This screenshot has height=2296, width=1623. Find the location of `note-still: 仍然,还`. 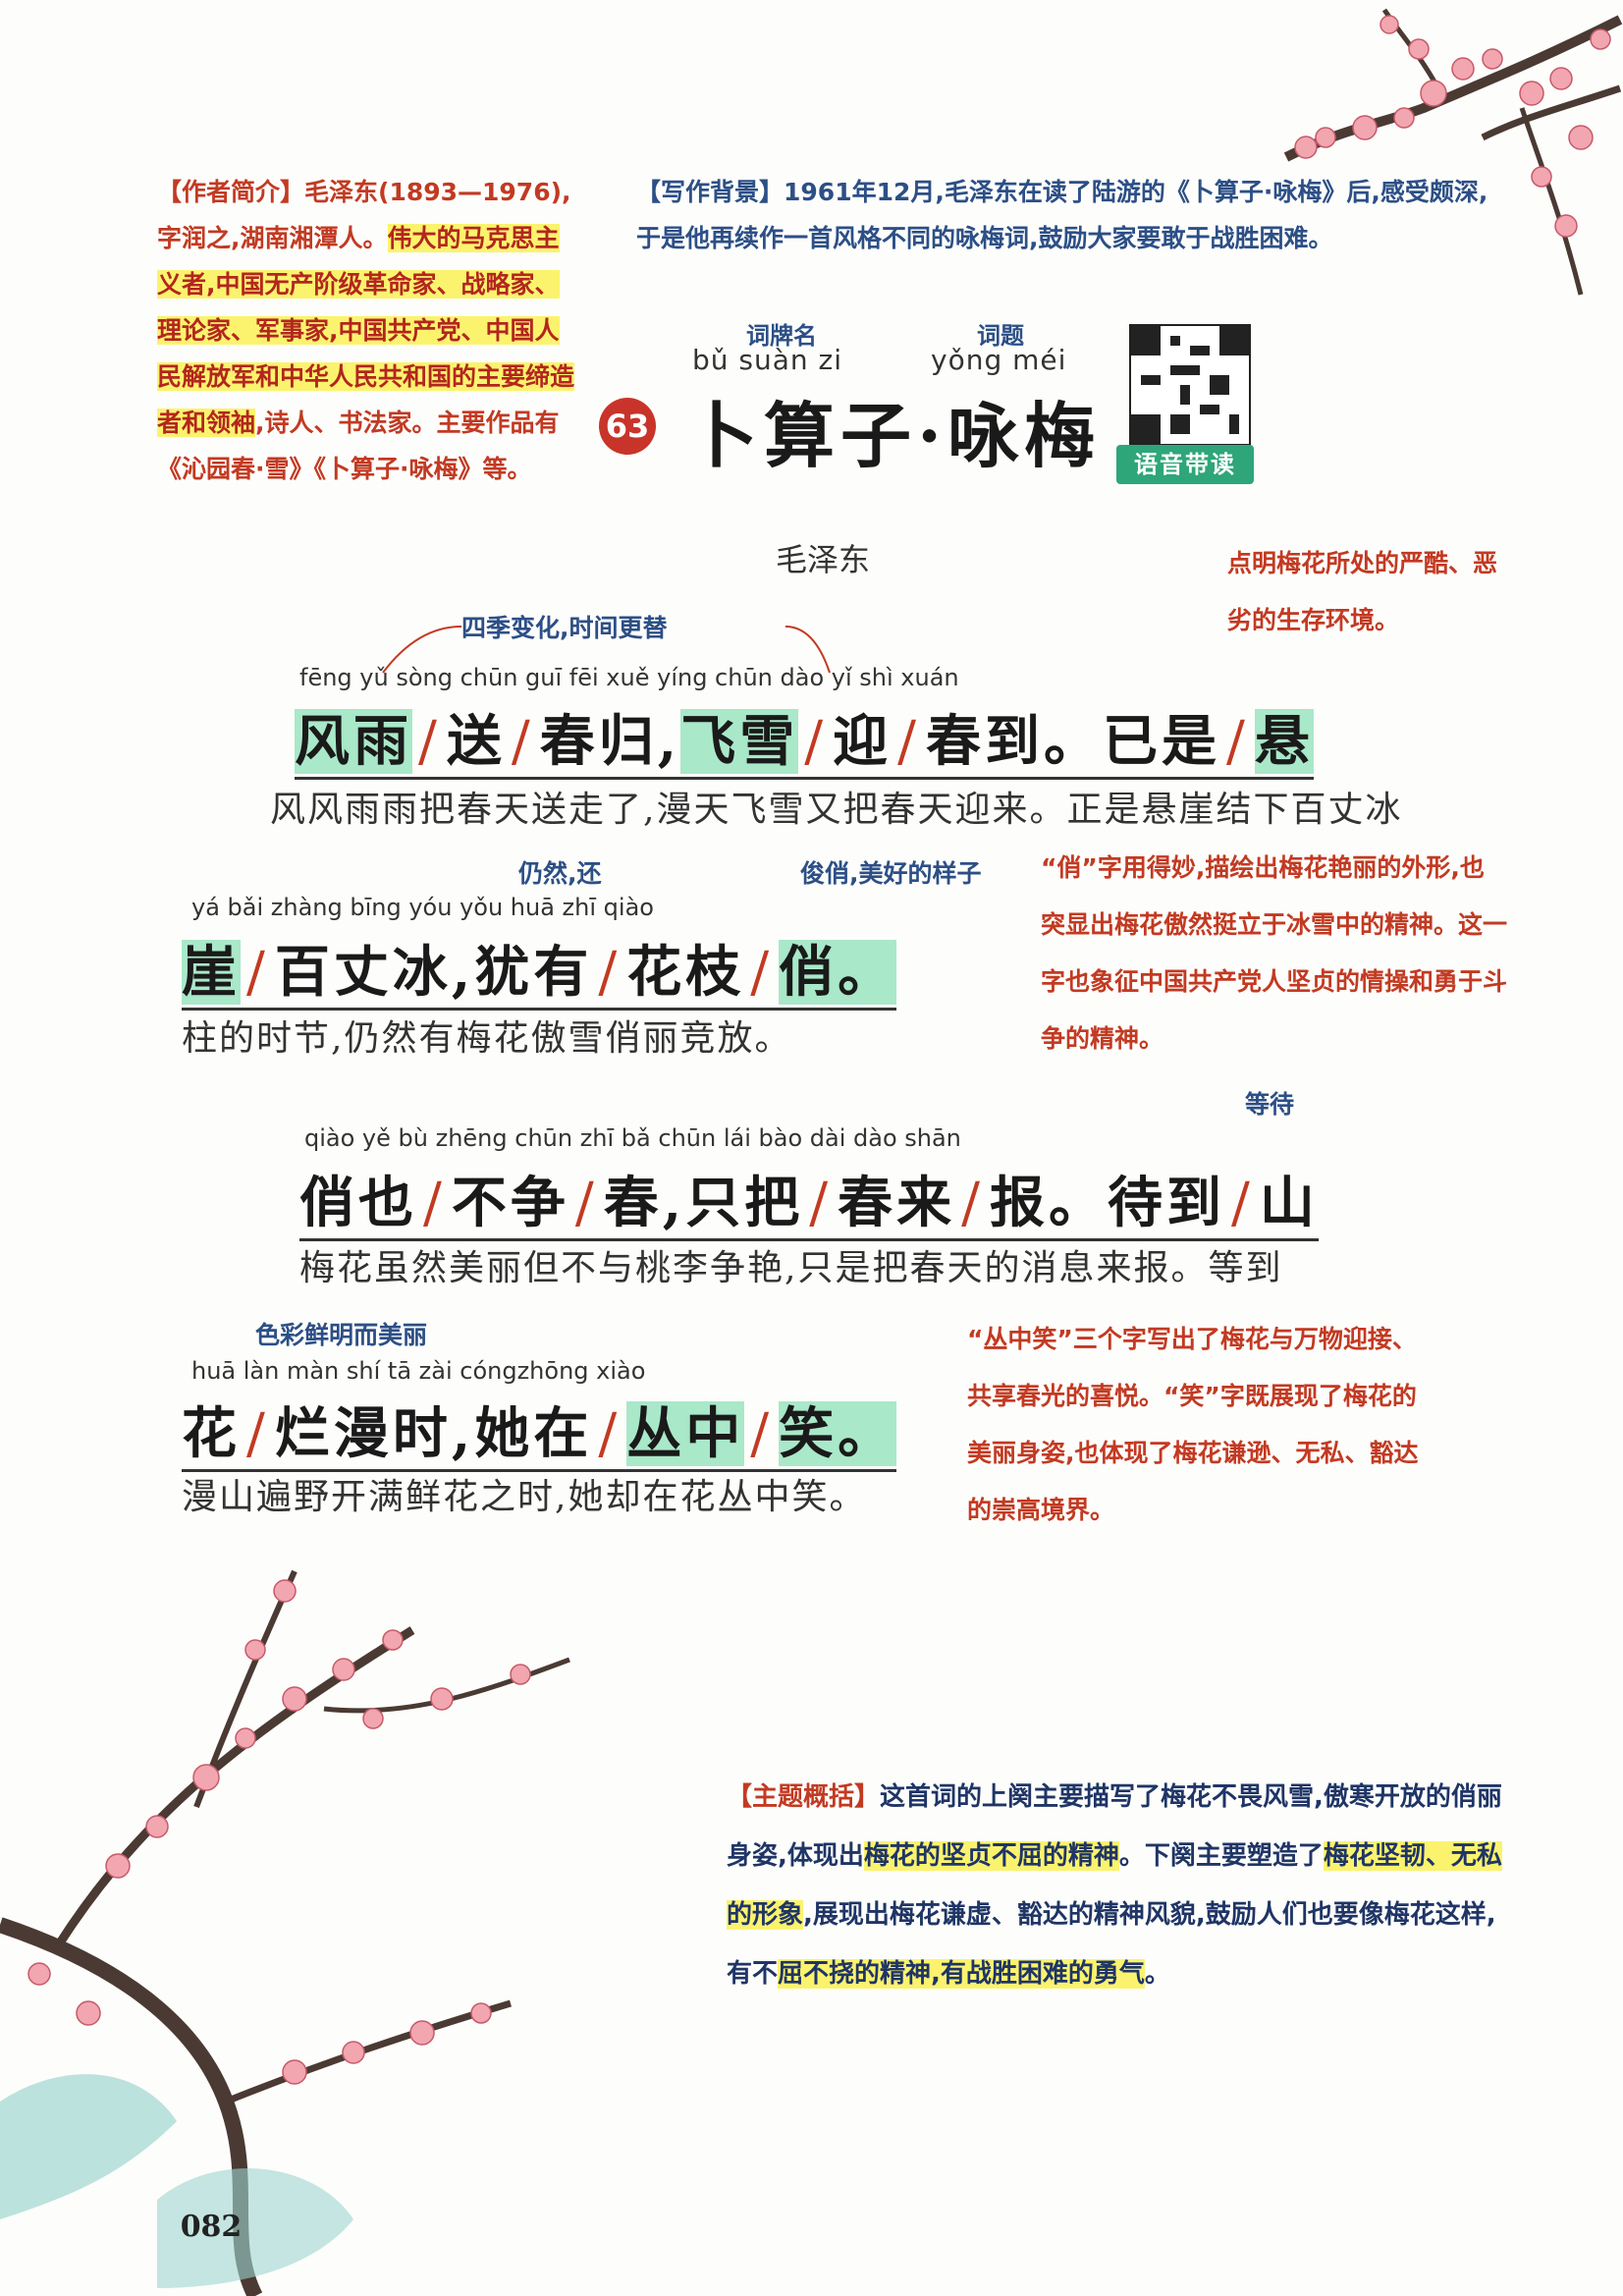

note-still: 仍然,还 is located at coordinates (560, 873).